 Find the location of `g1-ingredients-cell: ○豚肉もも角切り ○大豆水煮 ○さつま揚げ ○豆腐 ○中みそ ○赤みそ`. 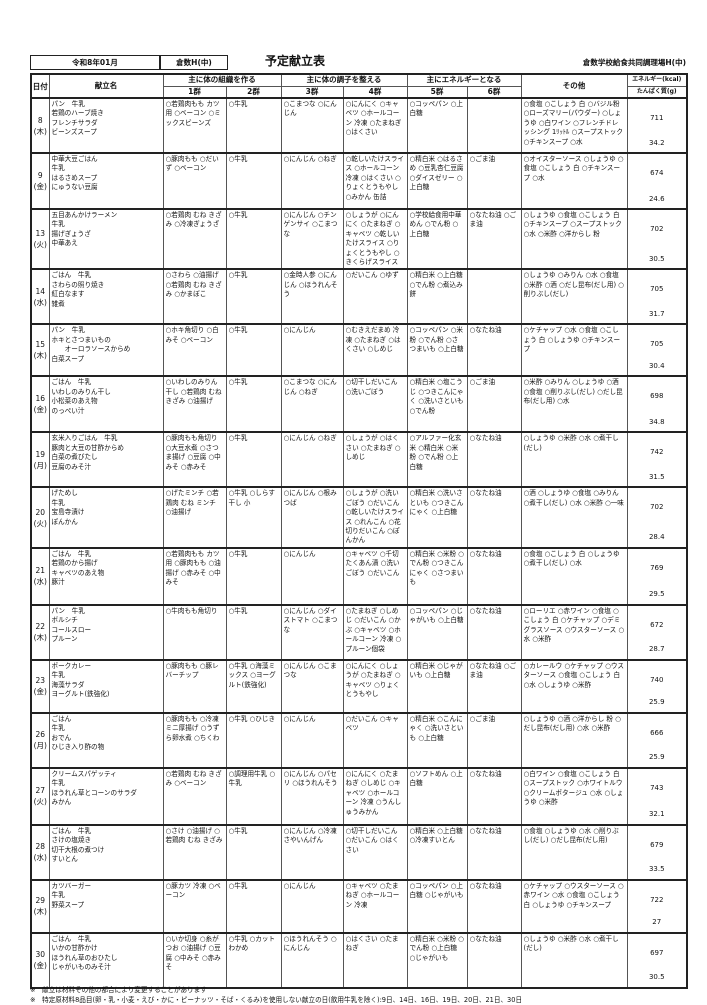

g1-ingredients-cell: ○豚肉もも角切り ○大豆水煮 ○さつま揚げ ○豆腐 ○中みそ ○赤みそ is located at coordinates (194, 459).